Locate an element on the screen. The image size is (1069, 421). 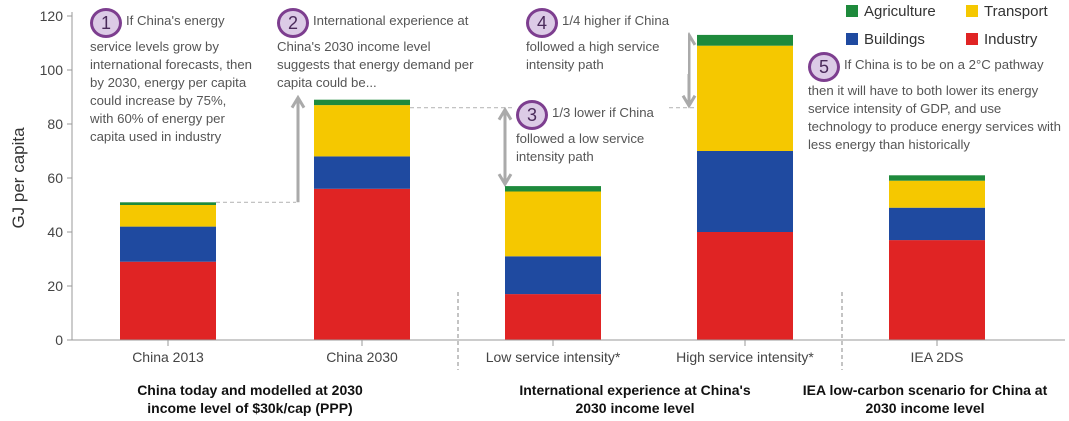
legend: Agriculture Transport Buildings Industry is located at coordinates (947, 25).